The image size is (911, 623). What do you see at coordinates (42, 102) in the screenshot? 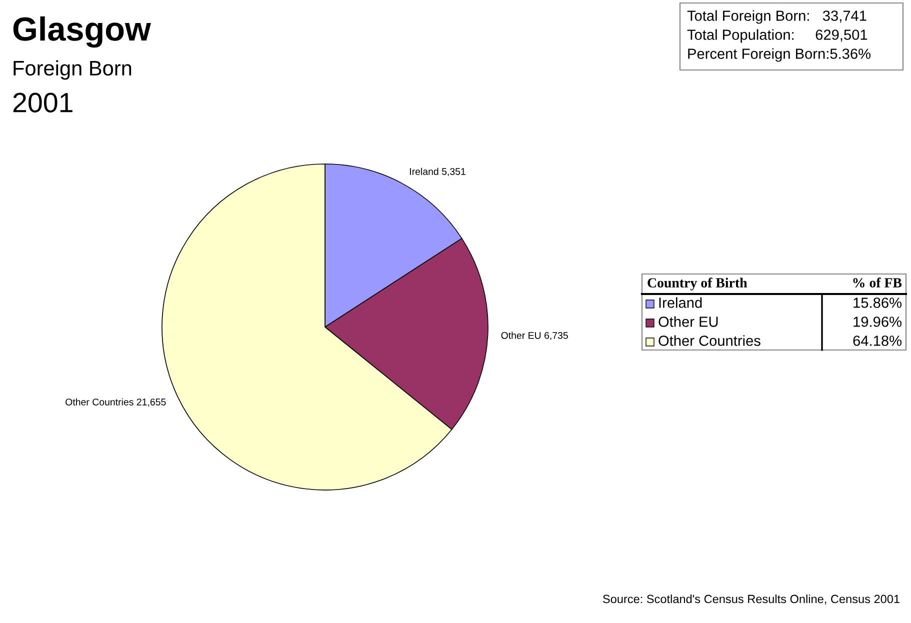
I see `text: 2001` at bounding box center [42, 102].